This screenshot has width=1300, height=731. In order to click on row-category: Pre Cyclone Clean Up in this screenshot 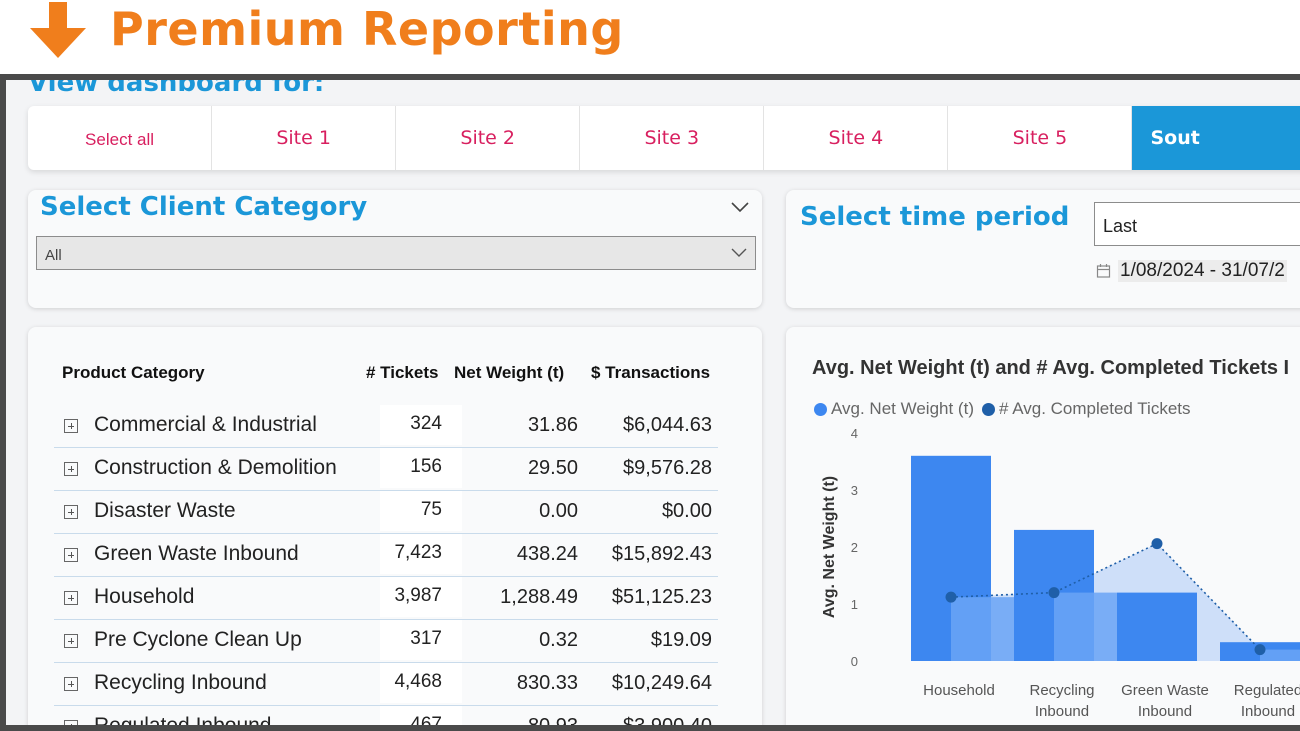, I will do `click(198, 639)`.